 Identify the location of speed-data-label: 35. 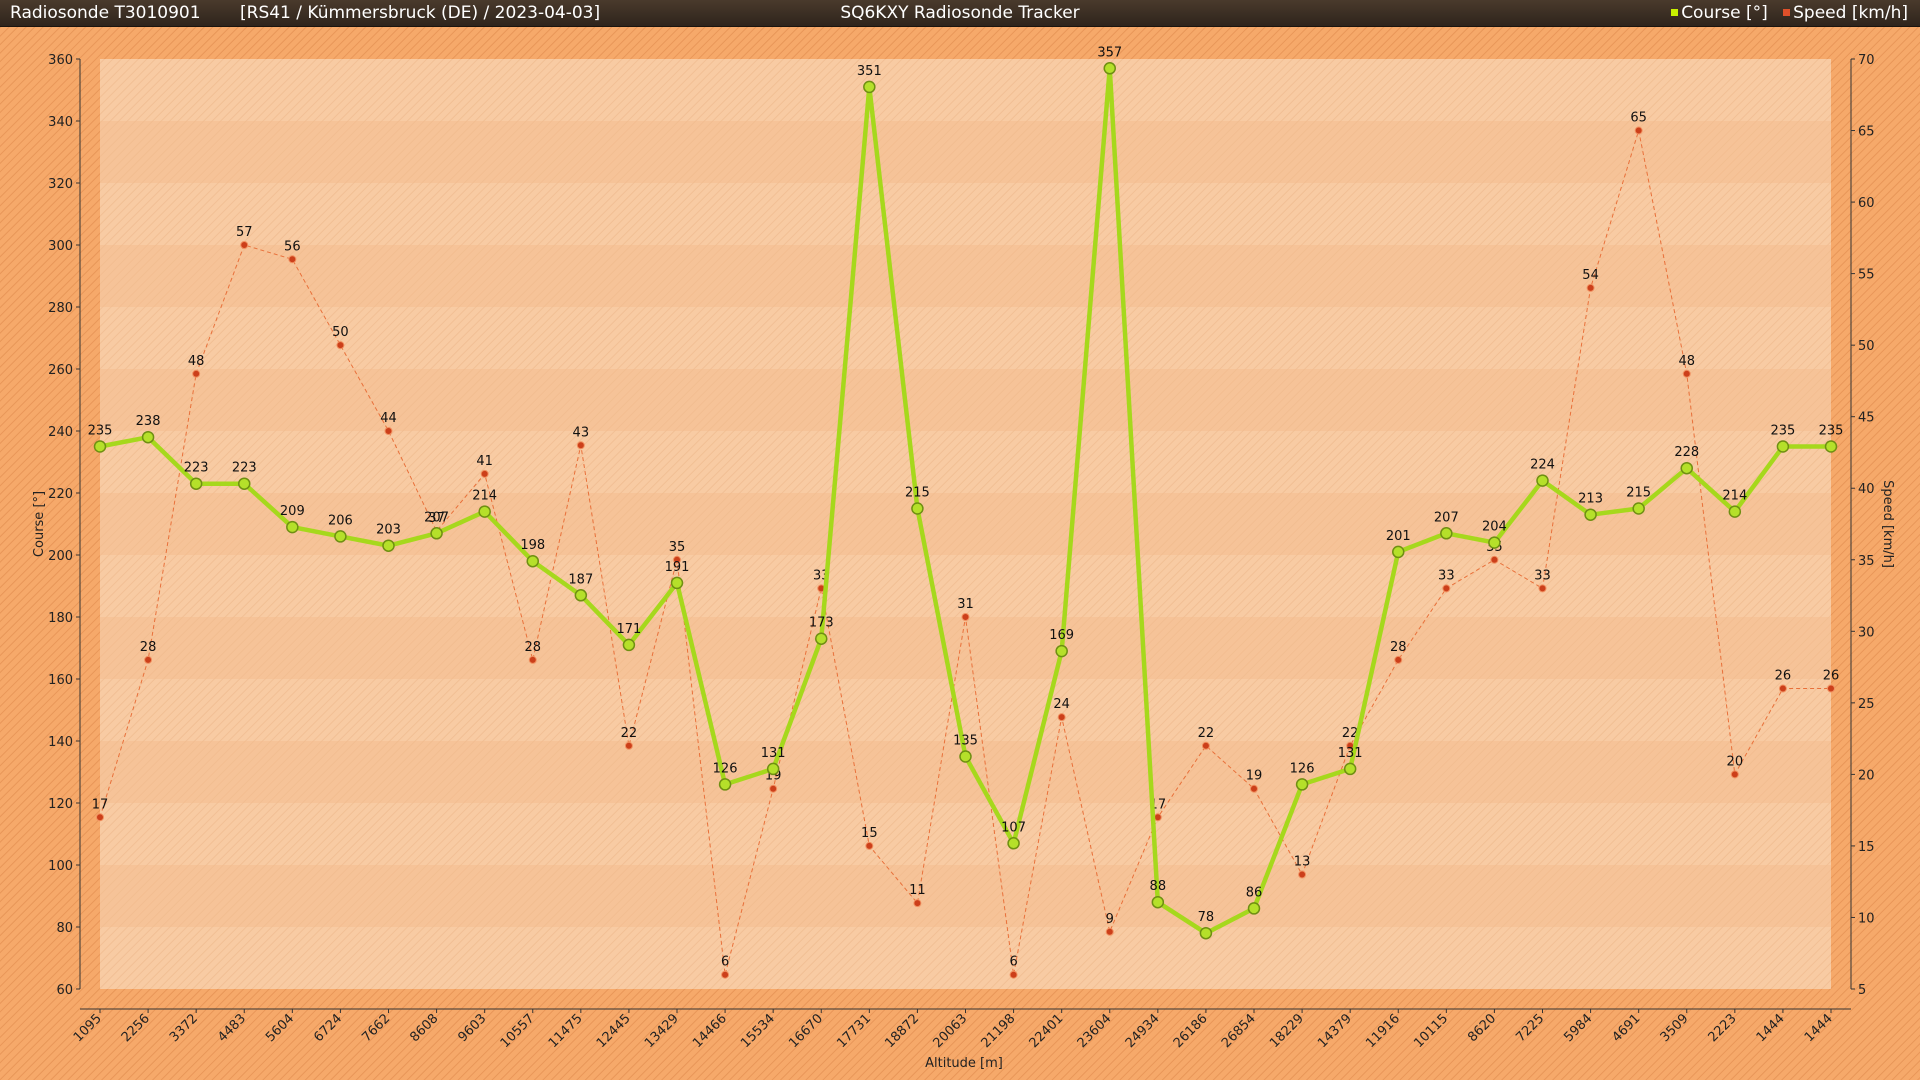
(677, 547).